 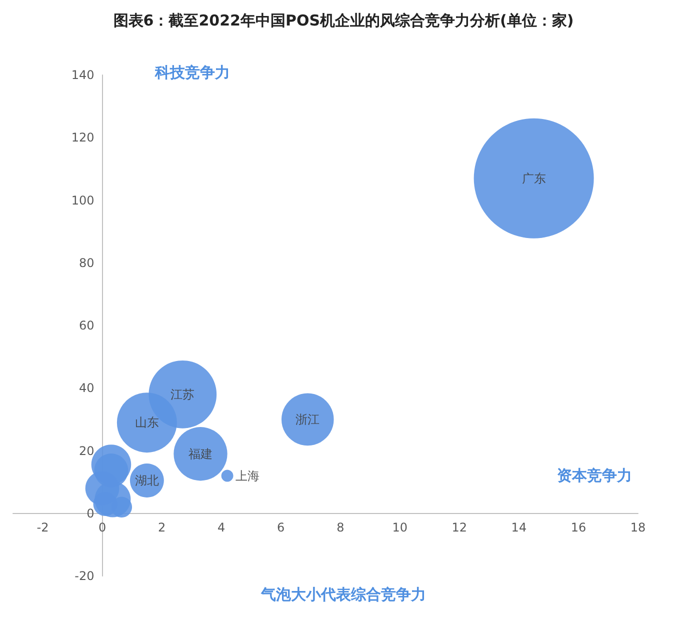 What do you see at coordinates (534, 178) in the screenshot?
I see `series-label: 广东` at bounding box center [534, 178].